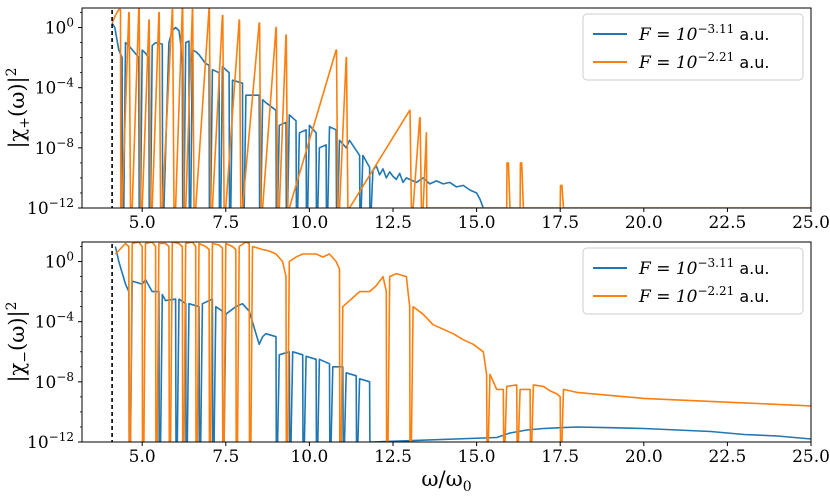  What do you see at coordinates (467, 487) in the screenshot?
I see `x-label-subscript: 0` at bounding box center [467, 487].